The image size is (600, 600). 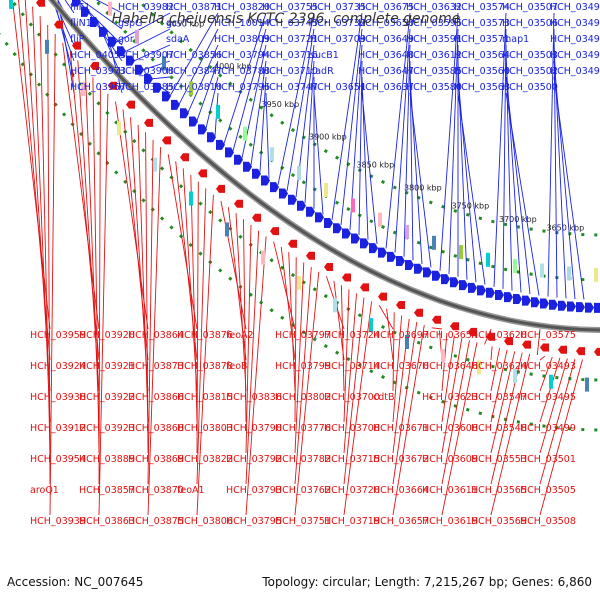 What do you see at coordinates (338, 87) in the screenshot?
I see `forward-gene-label: HCH_03651` at bounding box center [338, 87].